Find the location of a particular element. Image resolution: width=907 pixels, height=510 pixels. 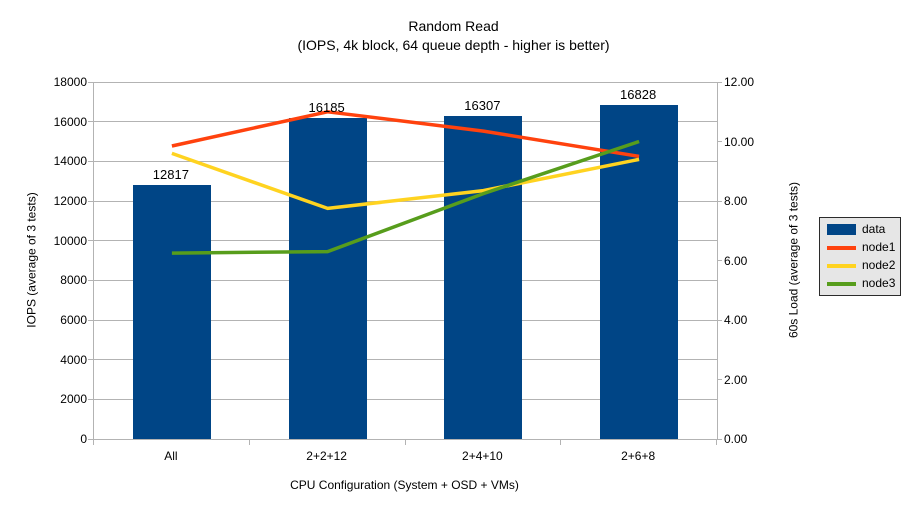

y-axis-title-left: IOPS (average of 3 tests) is located at coordinates (31, 260).